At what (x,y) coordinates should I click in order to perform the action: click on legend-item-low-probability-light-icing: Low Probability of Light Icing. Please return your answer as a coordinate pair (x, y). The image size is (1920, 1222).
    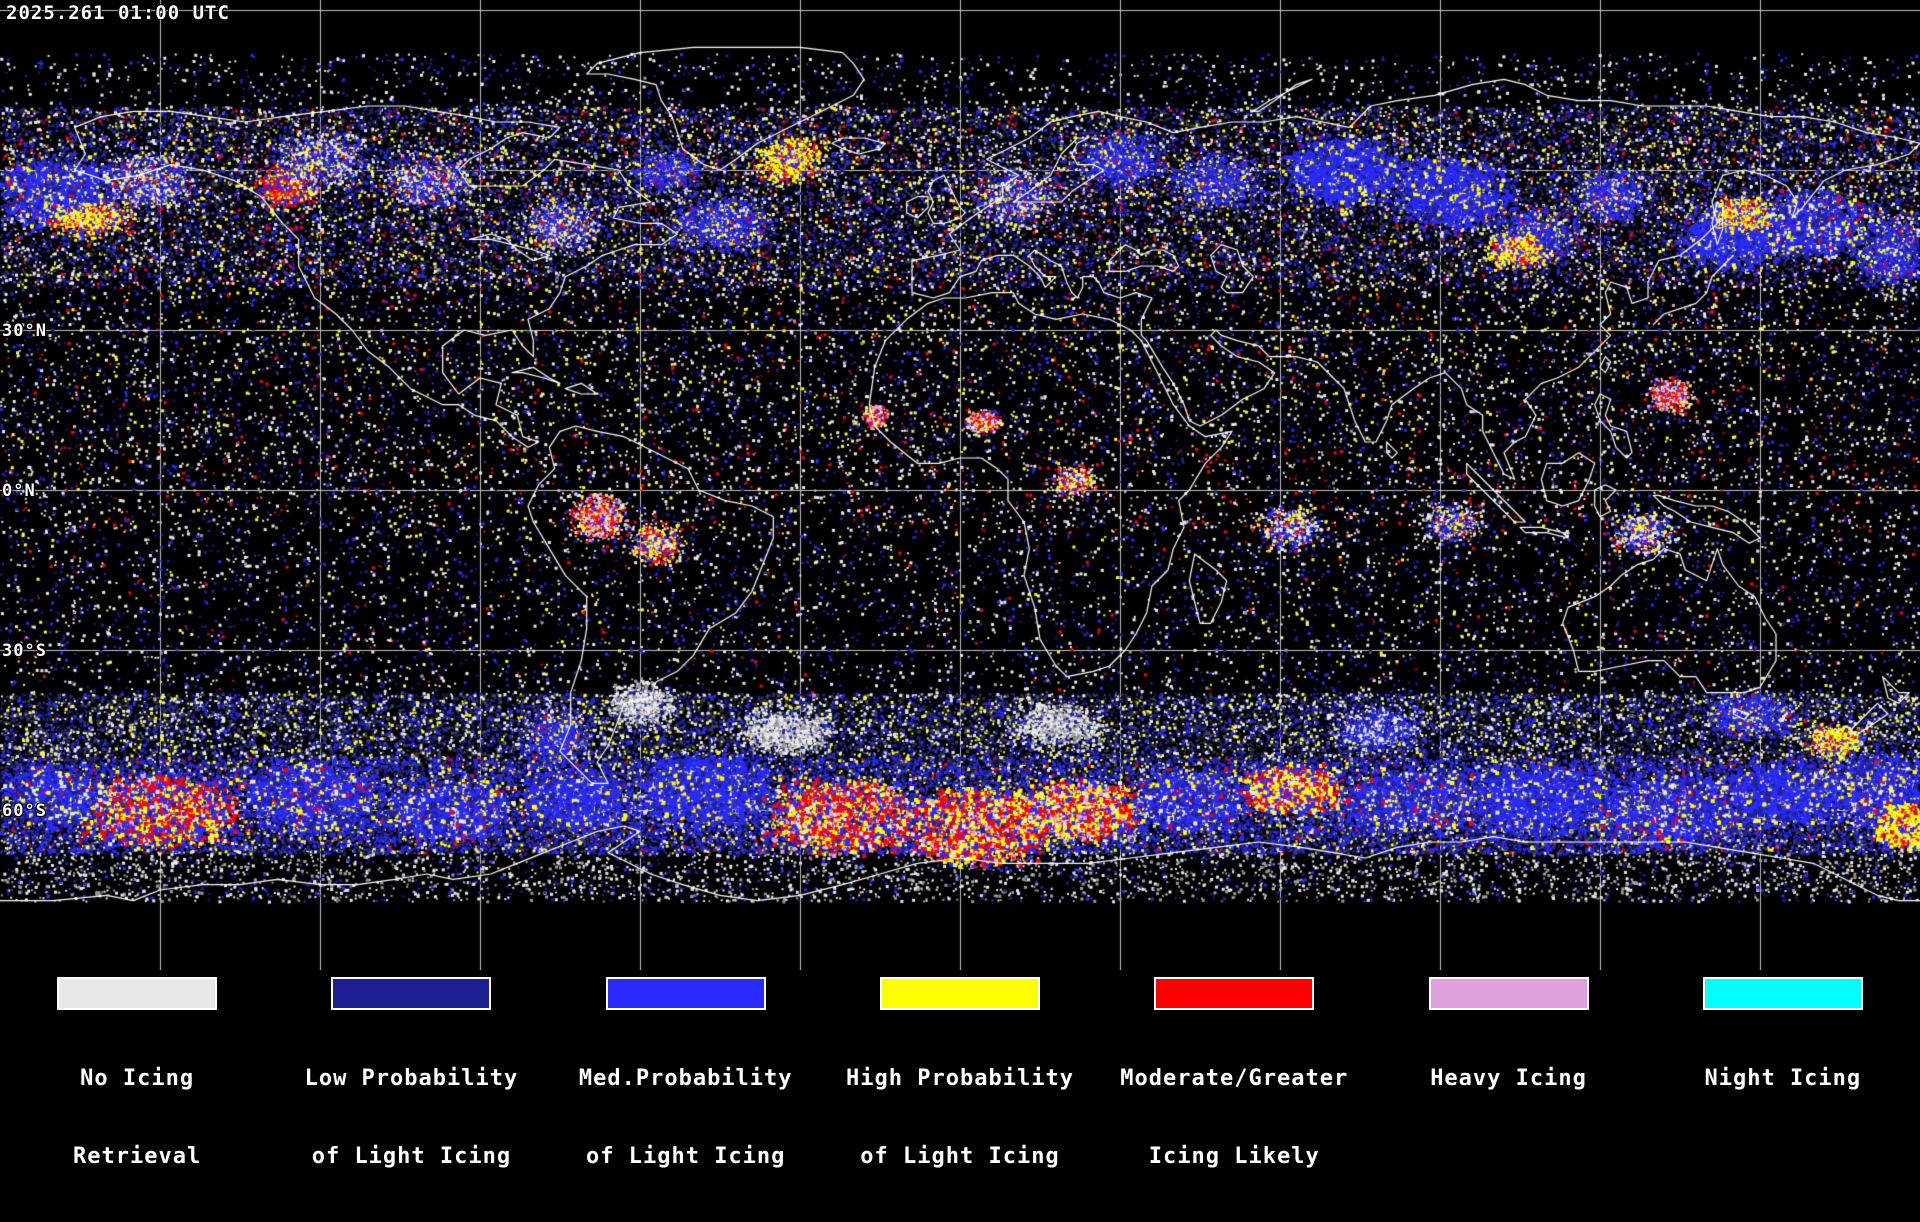
    Looking at the image, I should click on (411, 1096).